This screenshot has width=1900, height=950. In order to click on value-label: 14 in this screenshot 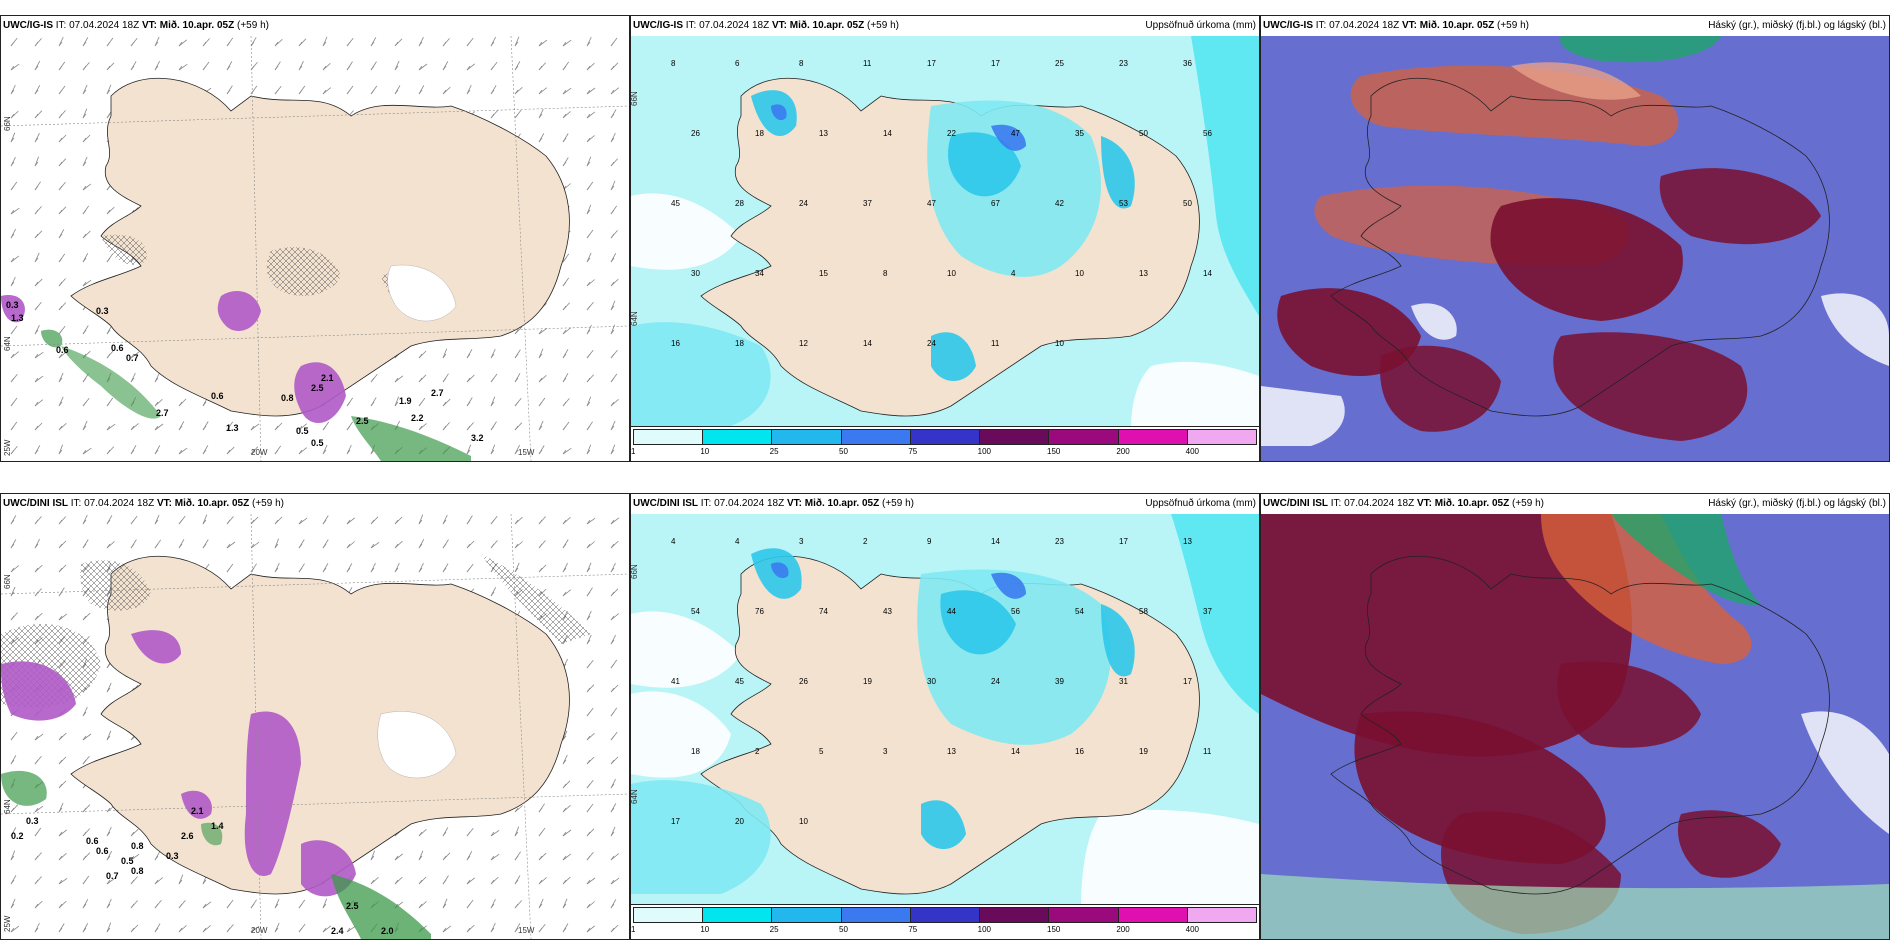, I will do `click(995, 541)`.